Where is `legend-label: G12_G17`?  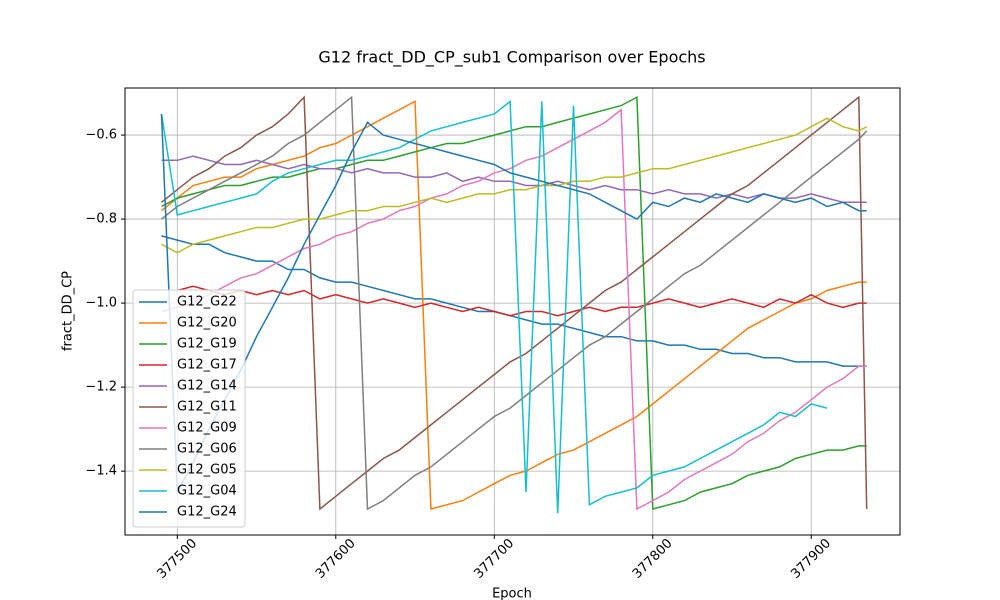
legend-label: G12_G17 is located at coordinates (207, 365).